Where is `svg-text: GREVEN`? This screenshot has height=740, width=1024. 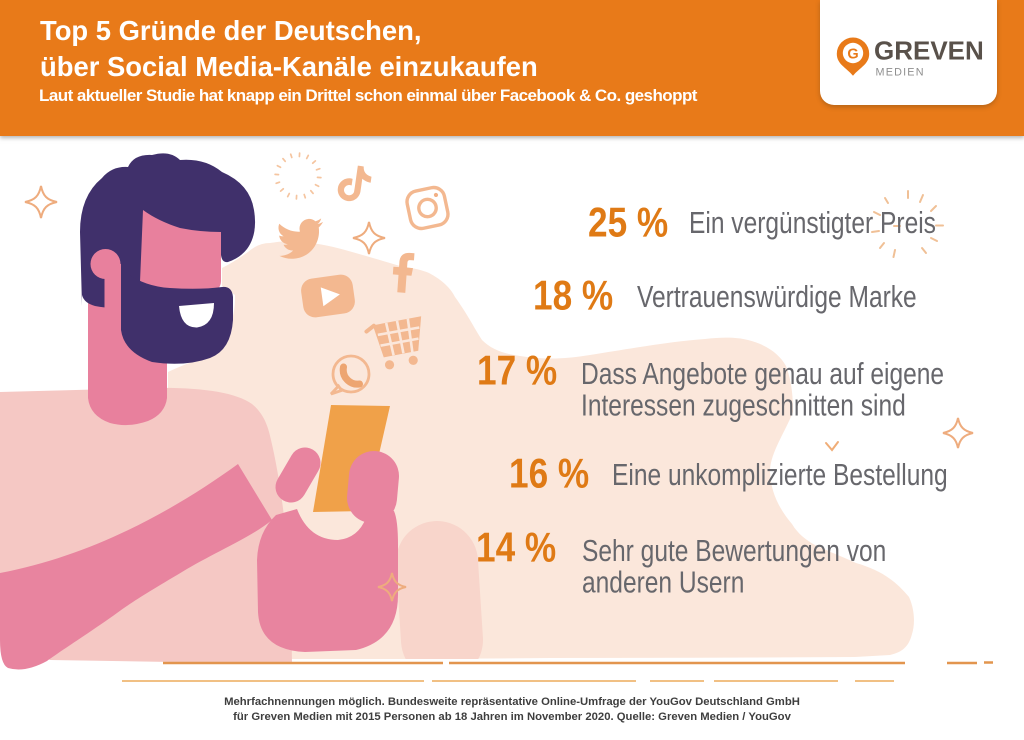 svg-text: GREVEN is located at coordinates (929, 51).